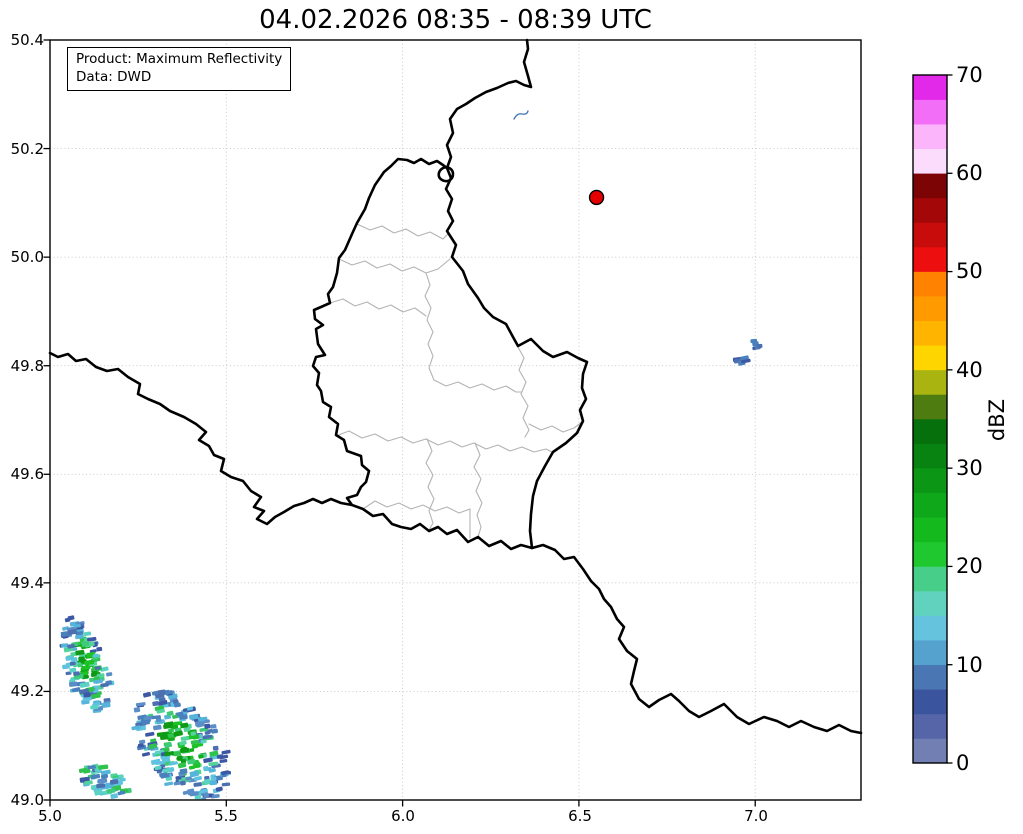 The width and height of the screenshot is (1023, 834). What do you see at coordinates (179, 69) in the screenshot?
I see `product-info-box: Product: Maximum Reflectivity Data: DWD` at bounding box center [179, 69].